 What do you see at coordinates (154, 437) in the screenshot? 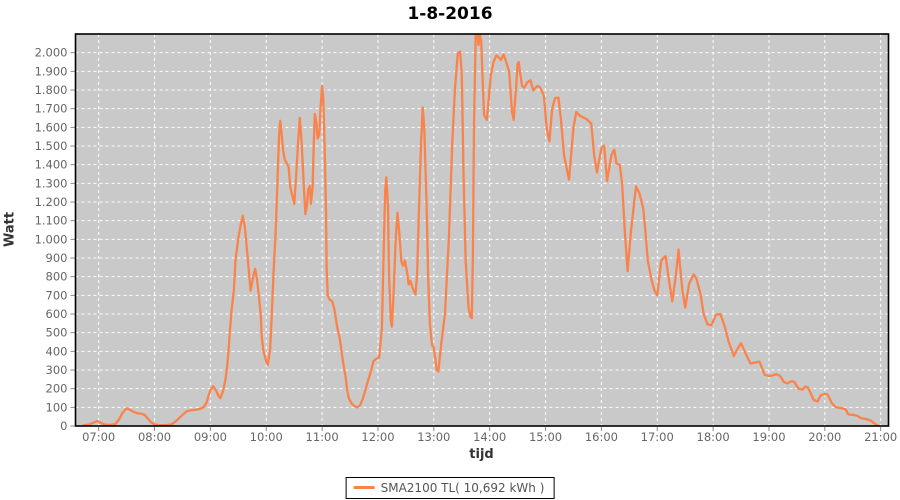
I see `x-tick-label: 08:00` at bounding box center [154, 437].